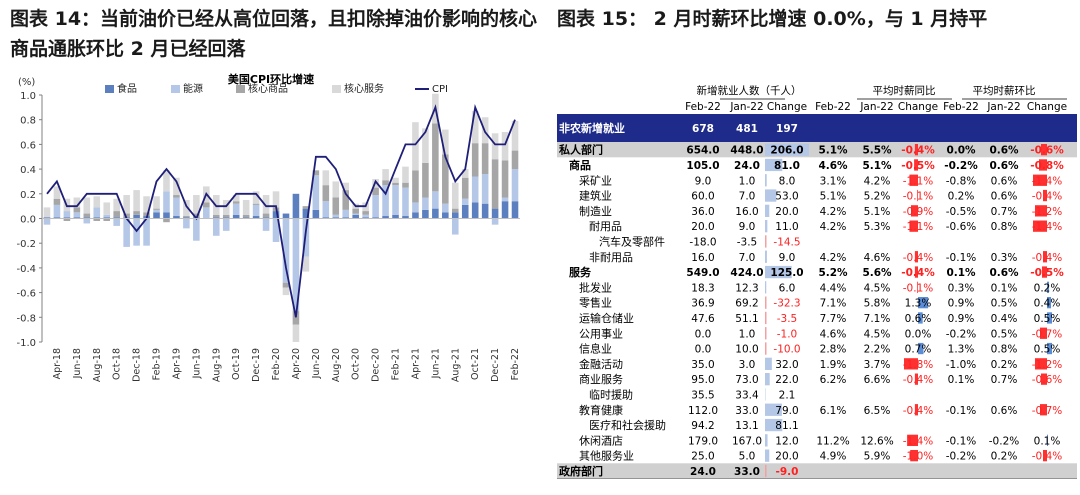 The width and height of the screenshot is (1080, 495). Describe the element at coordinates (747, 242) in the screenshot. I see `cell-value: -3.5` at that location.